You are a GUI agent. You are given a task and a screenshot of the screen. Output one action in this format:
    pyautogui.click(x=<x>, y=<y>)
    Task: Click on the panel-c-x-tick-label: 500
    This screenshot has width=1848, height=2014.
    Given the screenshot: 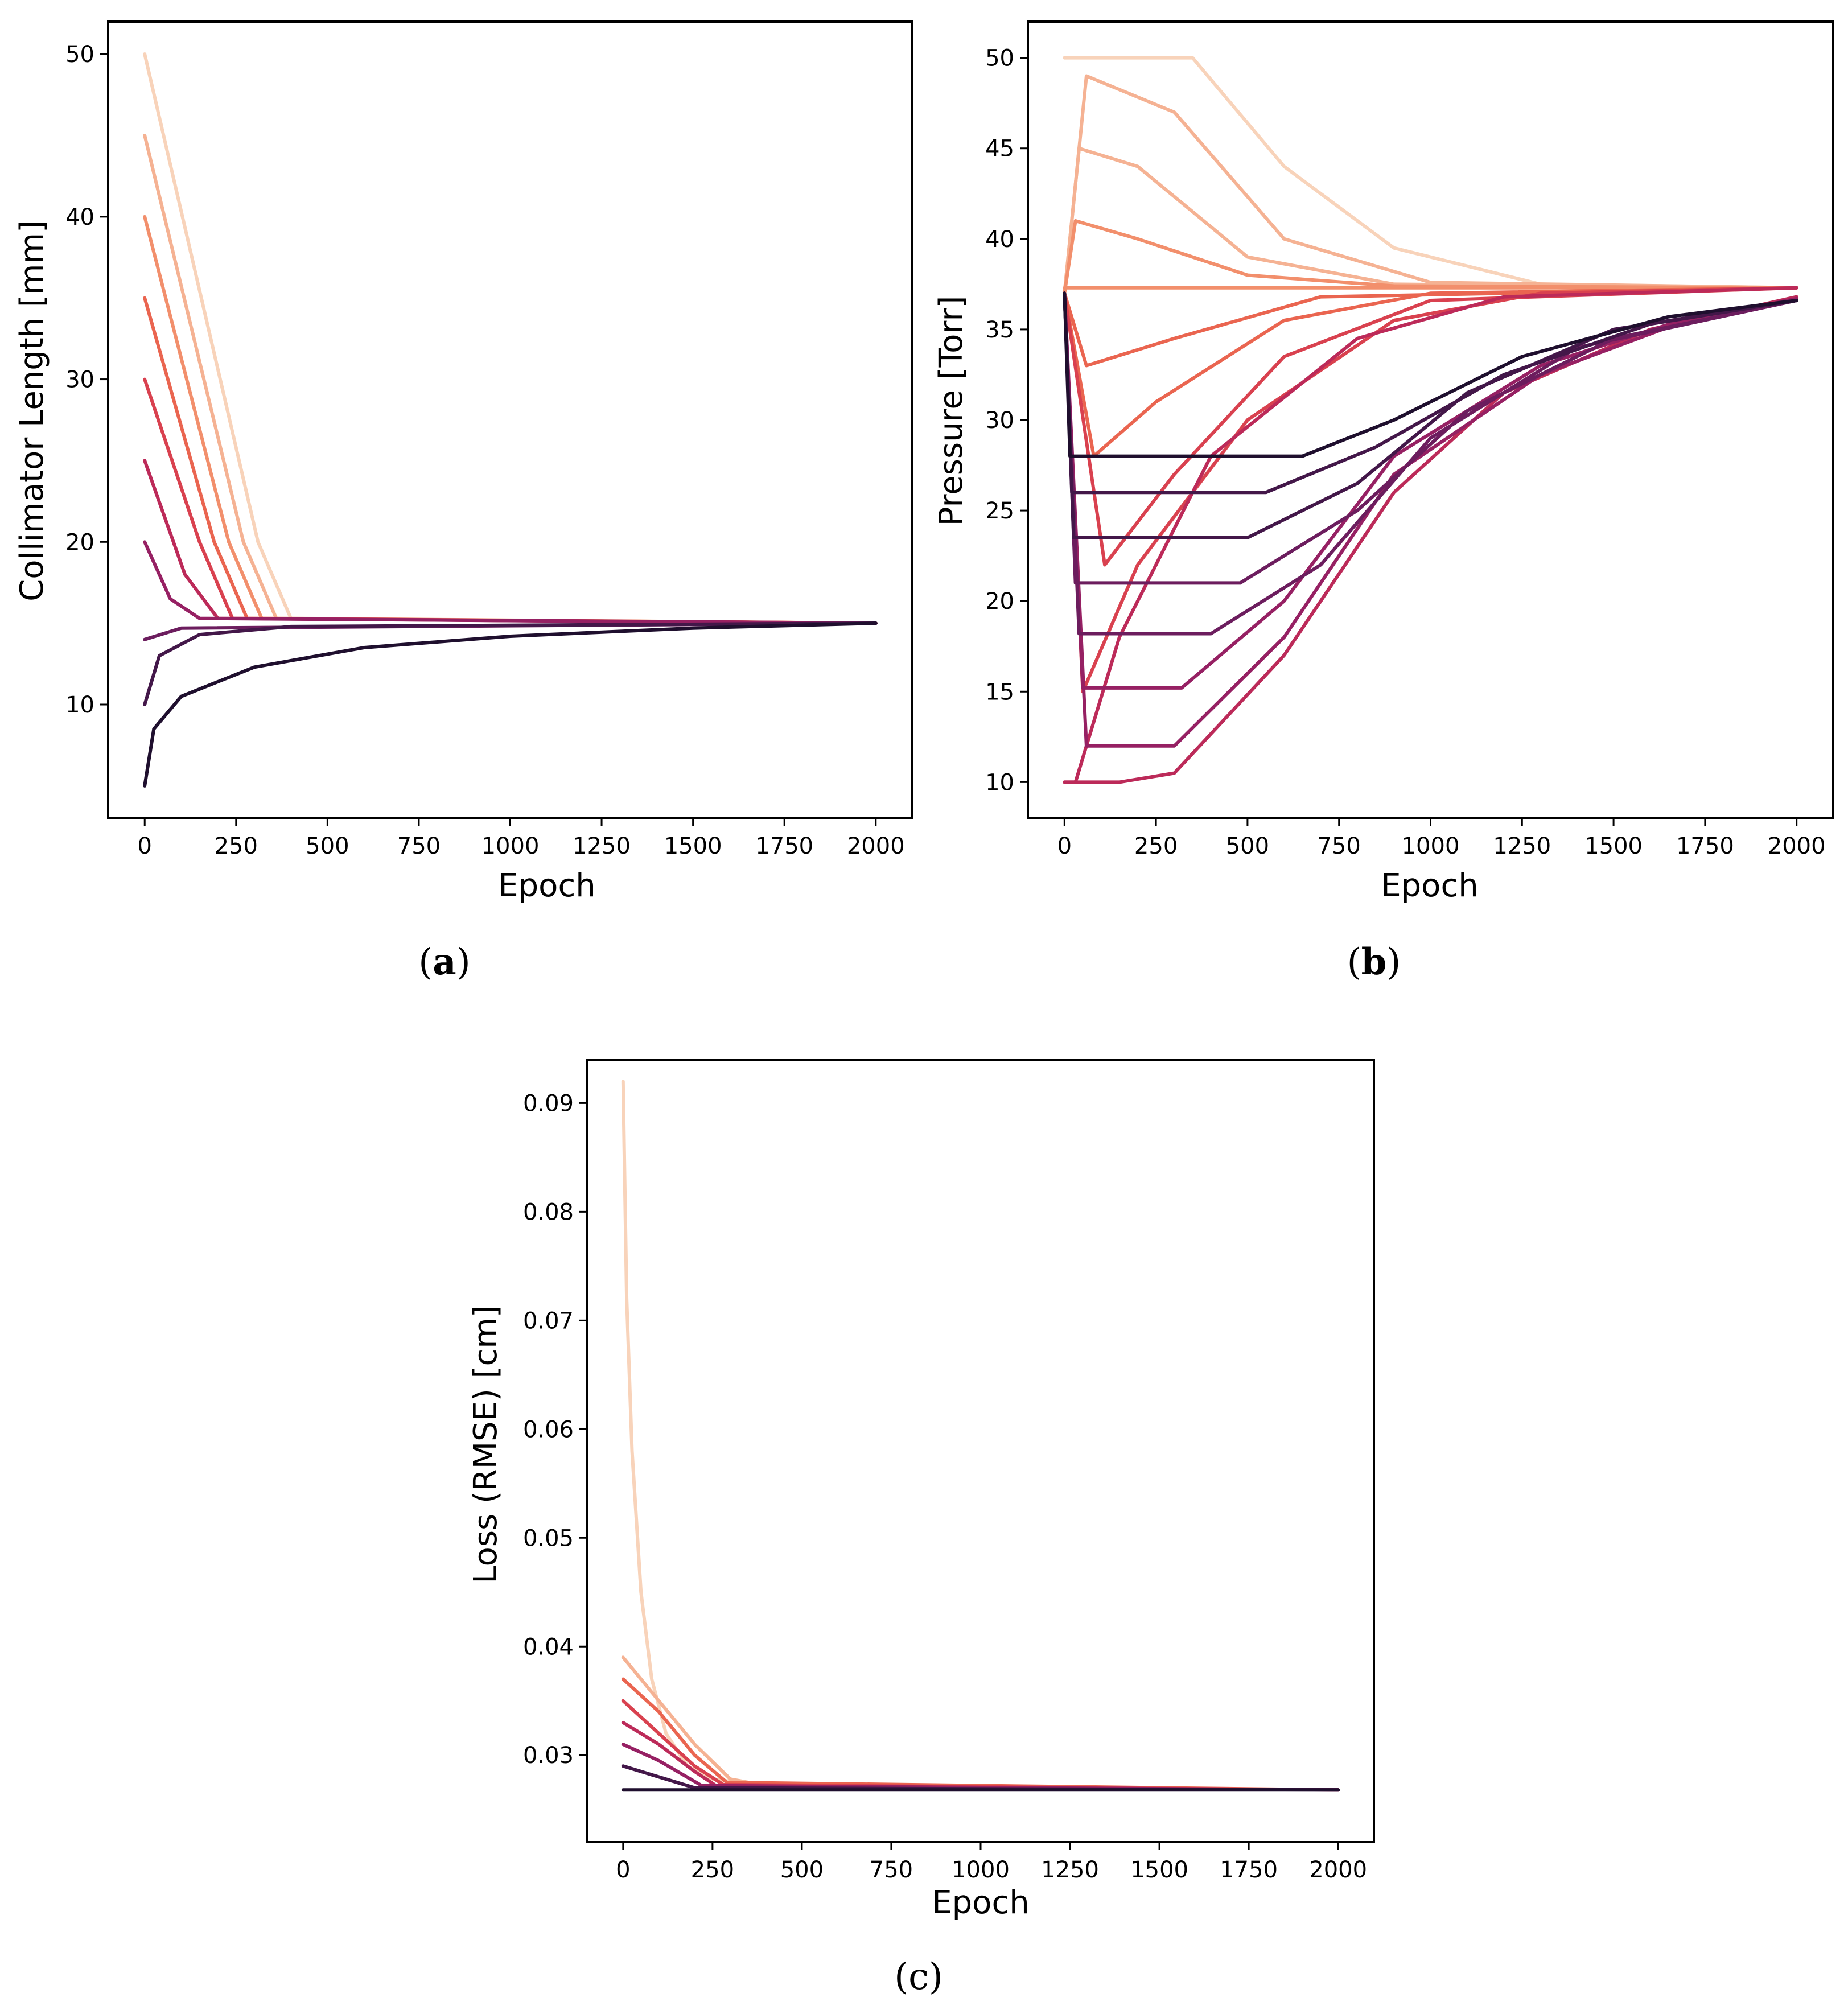 What is the action you would take?
    pyautogui.click(x=802, y=1870)
    